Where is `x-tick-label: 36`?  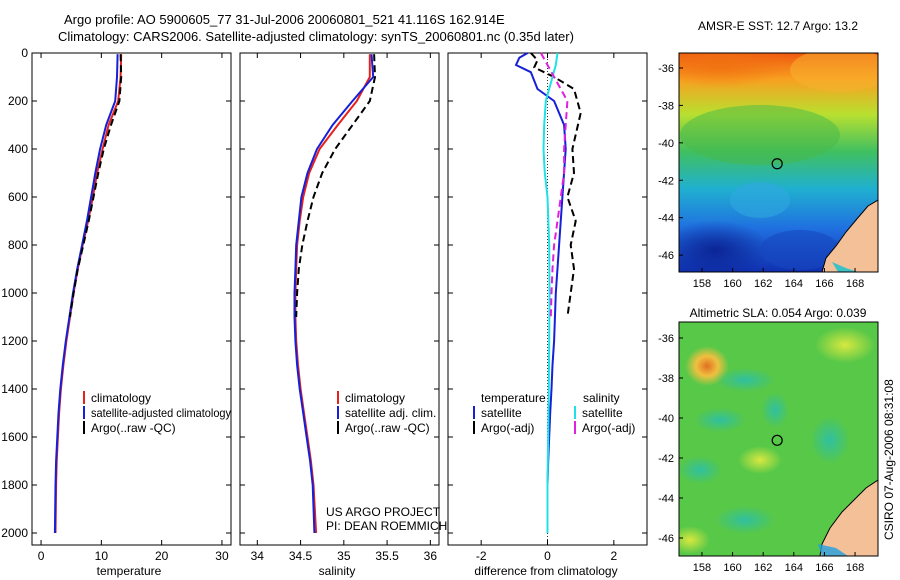
x-tick-label: 36 is located at coordinates (431, 556).